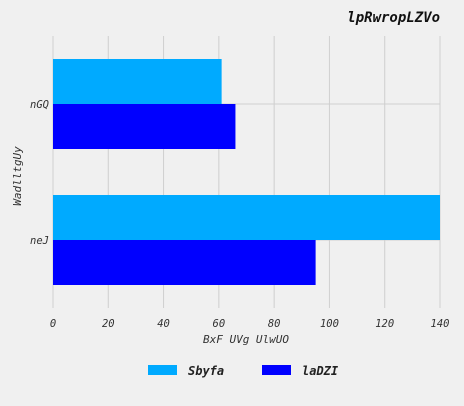 This screenshot has width=464, height=406. Describe the element at coordinates (274, 324) in the screenshot. I see `x-tick-label: 80` at that location.